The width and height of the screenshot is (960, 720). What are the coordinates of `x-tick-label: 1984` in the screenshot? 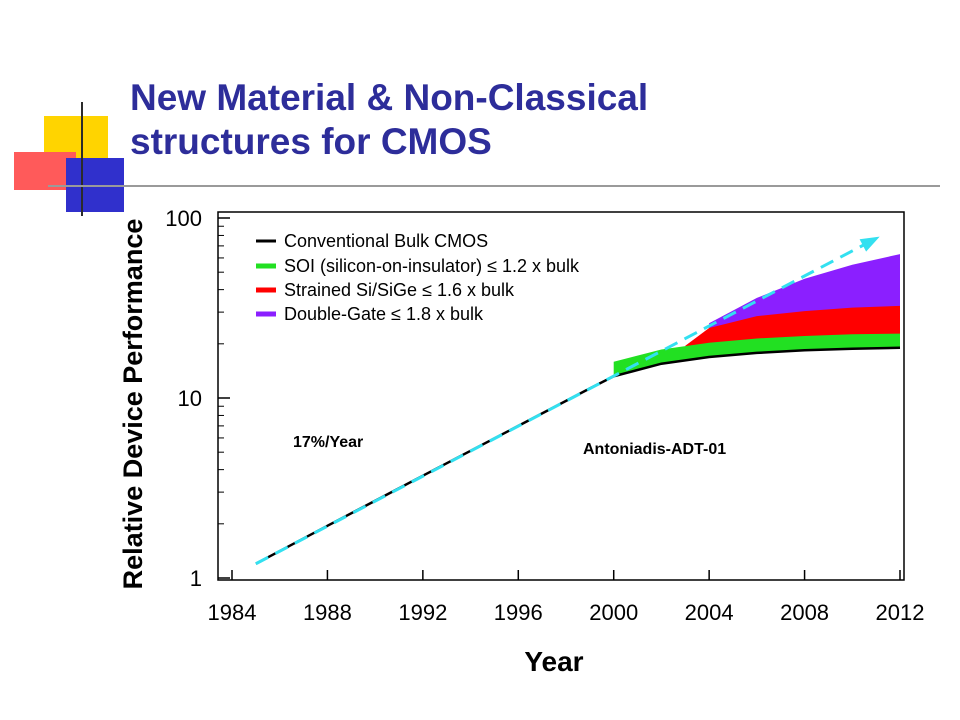 It's located at (232, 612).